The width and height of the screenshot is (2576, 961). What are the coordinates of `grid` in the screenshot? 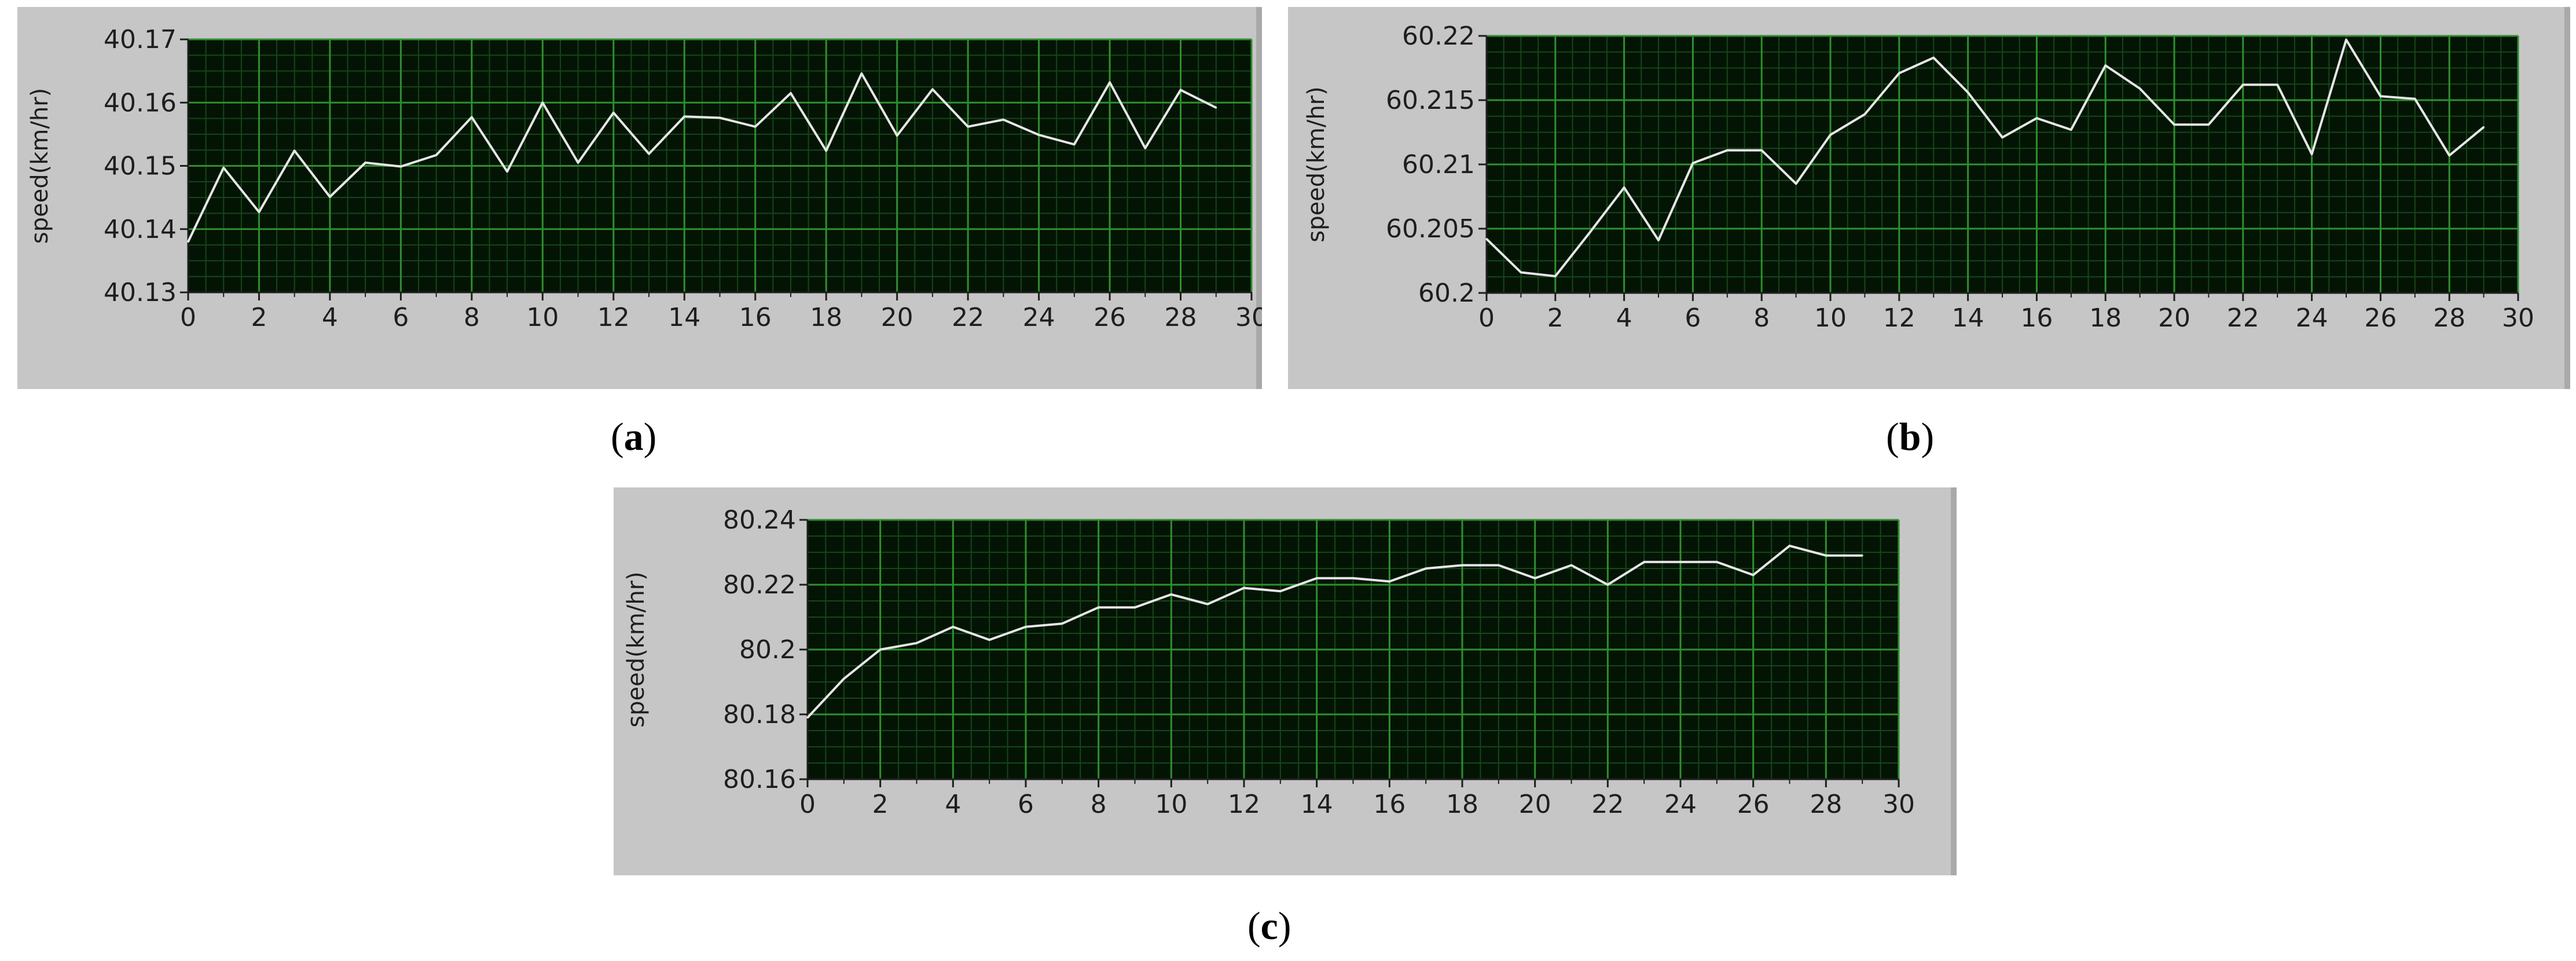 It's located at (2002, 164).